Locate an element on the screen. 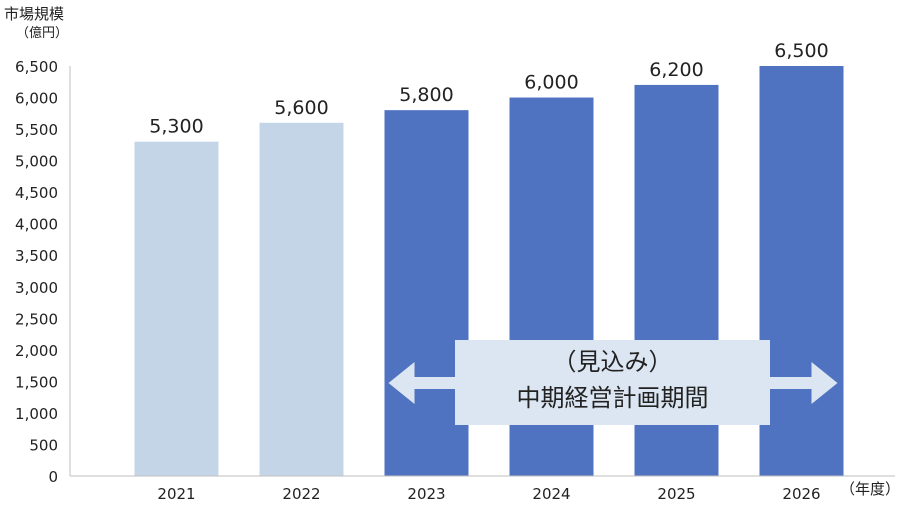  x-axis-unit: （年度） is located at coordinates (870, 489).